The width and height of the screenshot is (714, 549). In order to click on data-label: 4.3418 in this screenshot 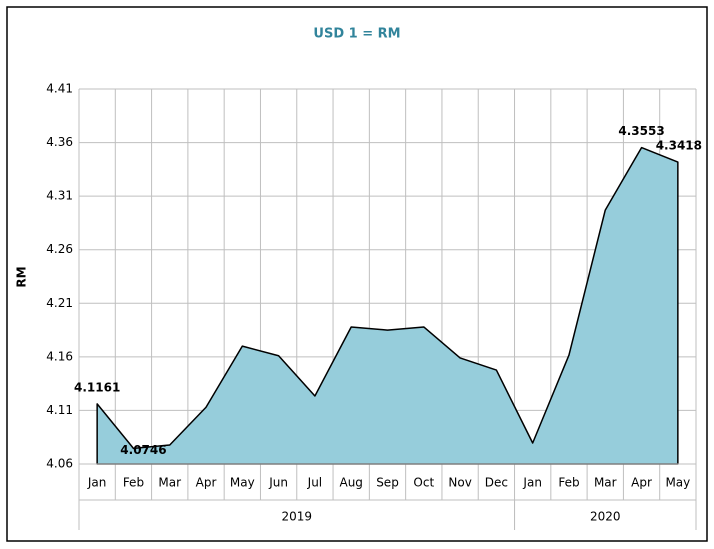, I will do `click(679, 146)`.